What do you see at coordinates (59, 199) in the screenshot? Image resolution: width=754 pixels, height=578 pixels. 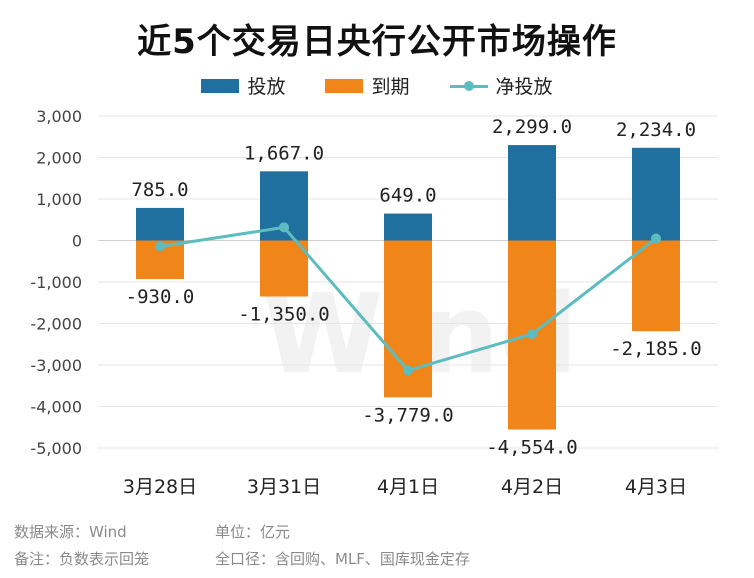 I see `y-tick-label: 1,000` at bounding box center [59, 199].